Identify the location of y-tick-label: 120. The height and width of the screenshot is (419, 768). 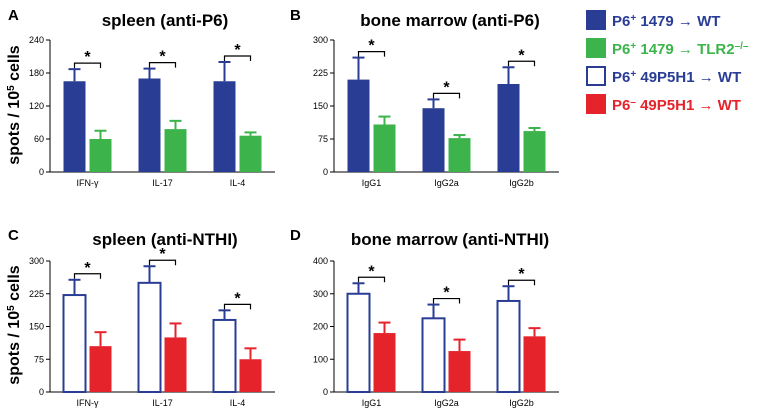
(36, 106).